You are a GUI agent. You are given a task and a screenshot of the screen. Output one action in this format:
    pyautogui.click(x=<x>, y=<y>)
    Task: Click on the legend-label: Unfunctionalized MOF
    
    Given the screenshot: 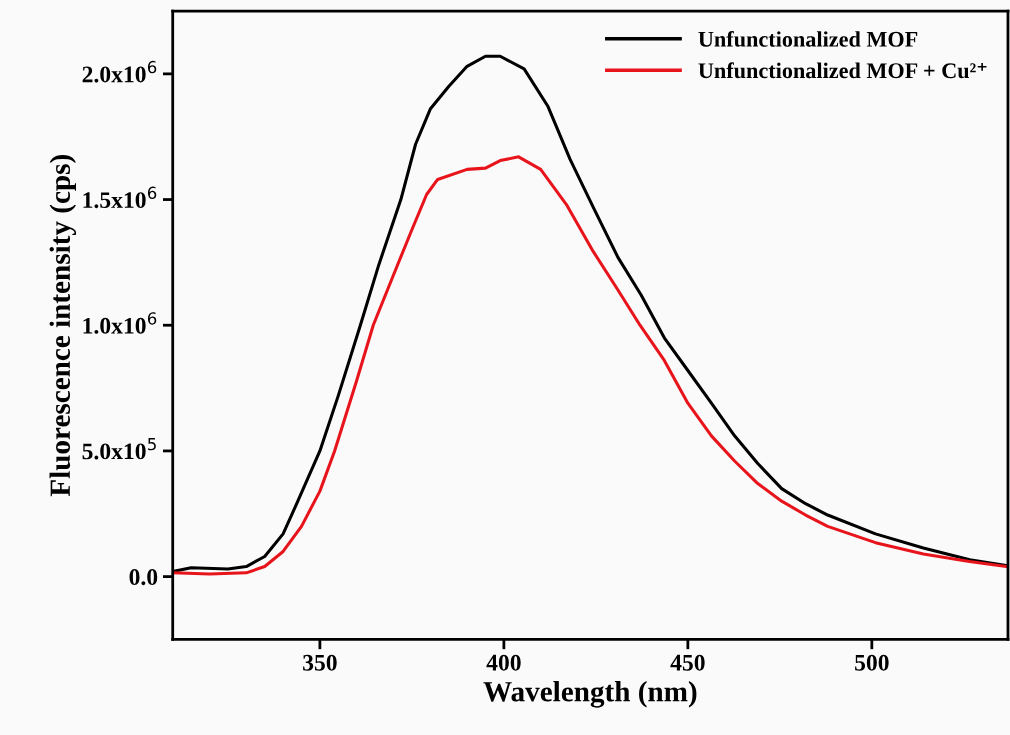 What is the action you would take?
    pyautogui.click(x=808, y=38)
    